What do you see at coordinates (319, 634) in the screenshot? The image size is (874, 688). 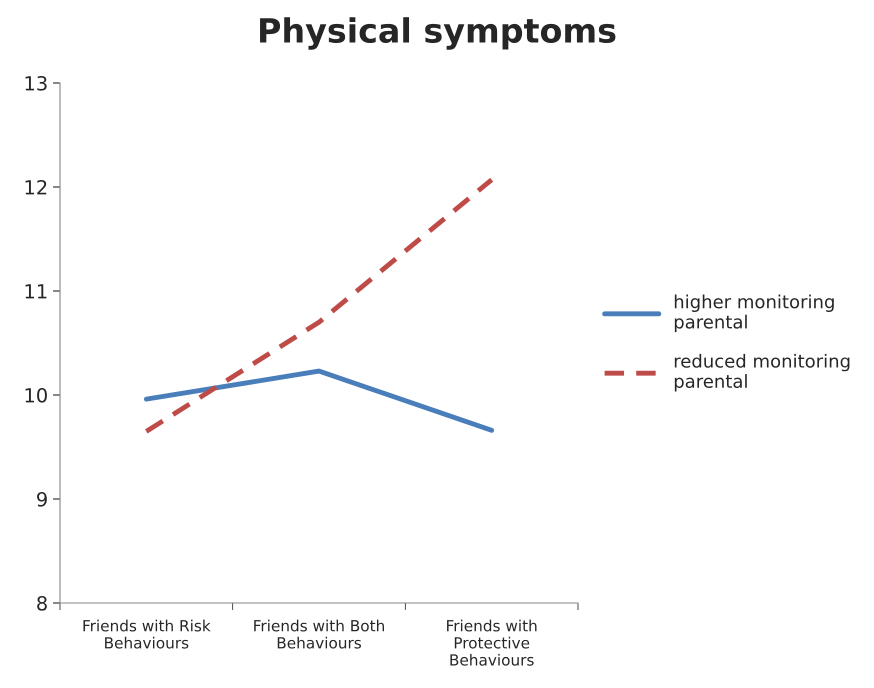 I see `x-tick-label: Friends with Both Behaviours` at bounding box center [319, 634].